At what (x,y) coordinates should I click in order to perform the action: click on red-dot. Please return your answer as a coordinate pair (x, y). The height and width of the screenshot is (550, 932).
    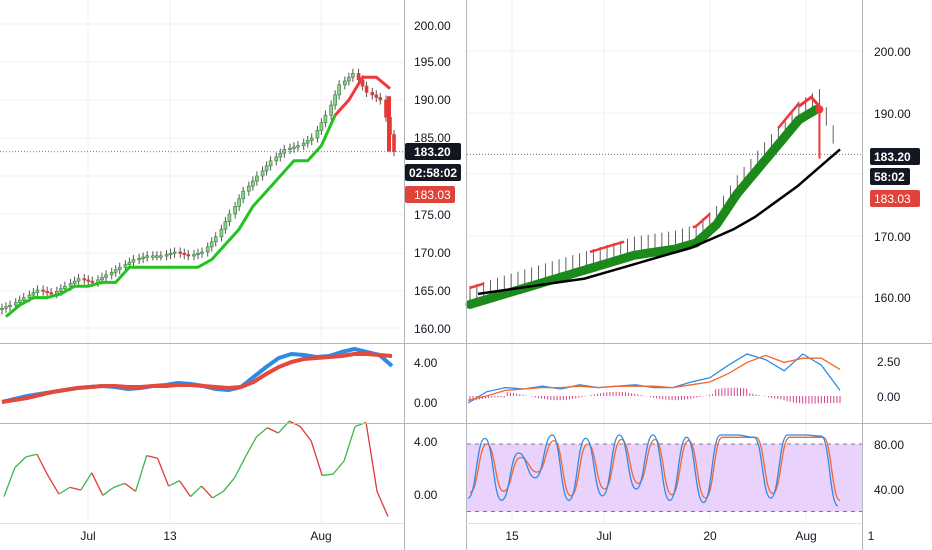
    Looking at the image, I should click on (819, 109).